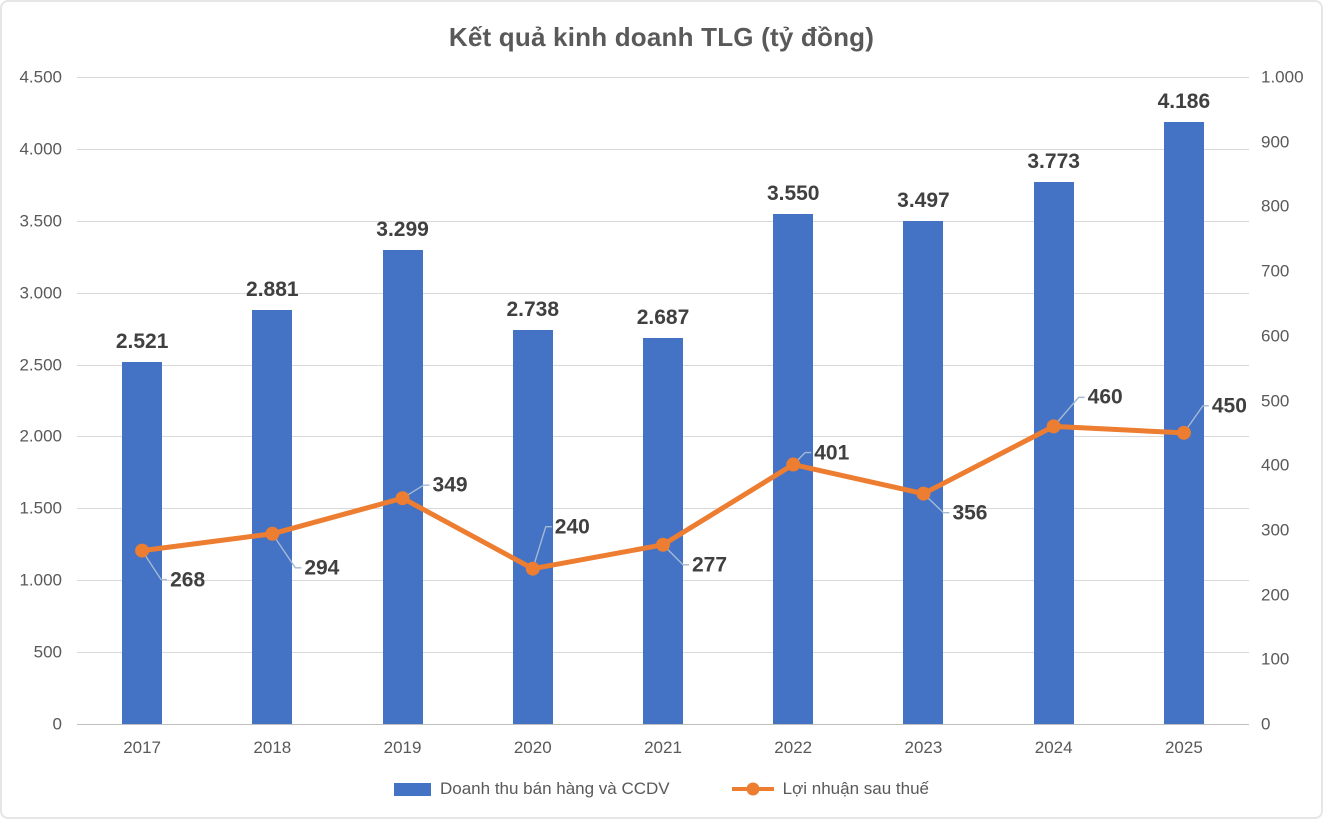 The width and height of the screenshot is (1323, 819). I want to click on x-axis-label-2021: 2021, so click(663, 747).